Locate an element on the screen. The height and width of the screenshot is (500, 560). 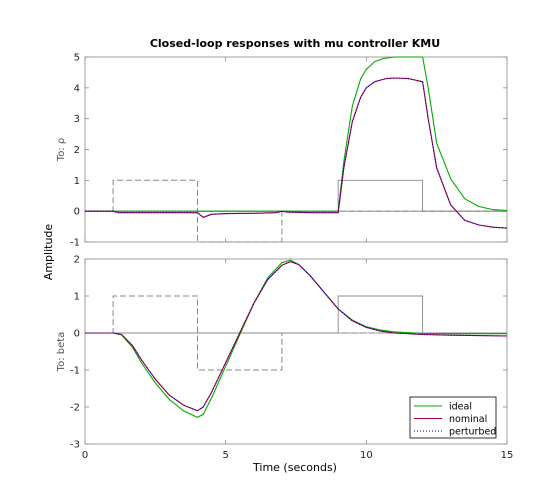
x-tick-label: 5 is located at coordinates (225, 455).